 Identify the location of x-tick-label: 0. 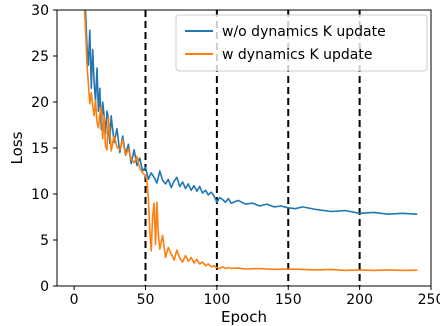
(74, 300).